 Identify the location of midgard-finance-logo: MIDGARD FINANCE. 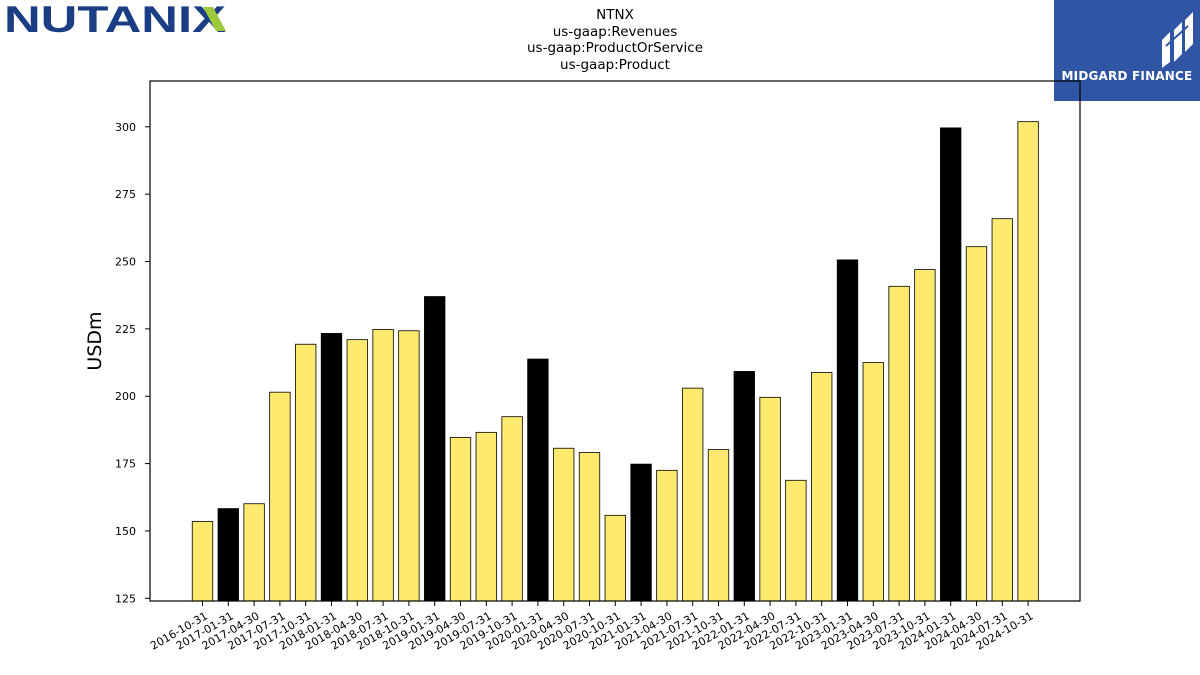
(1127, 50).